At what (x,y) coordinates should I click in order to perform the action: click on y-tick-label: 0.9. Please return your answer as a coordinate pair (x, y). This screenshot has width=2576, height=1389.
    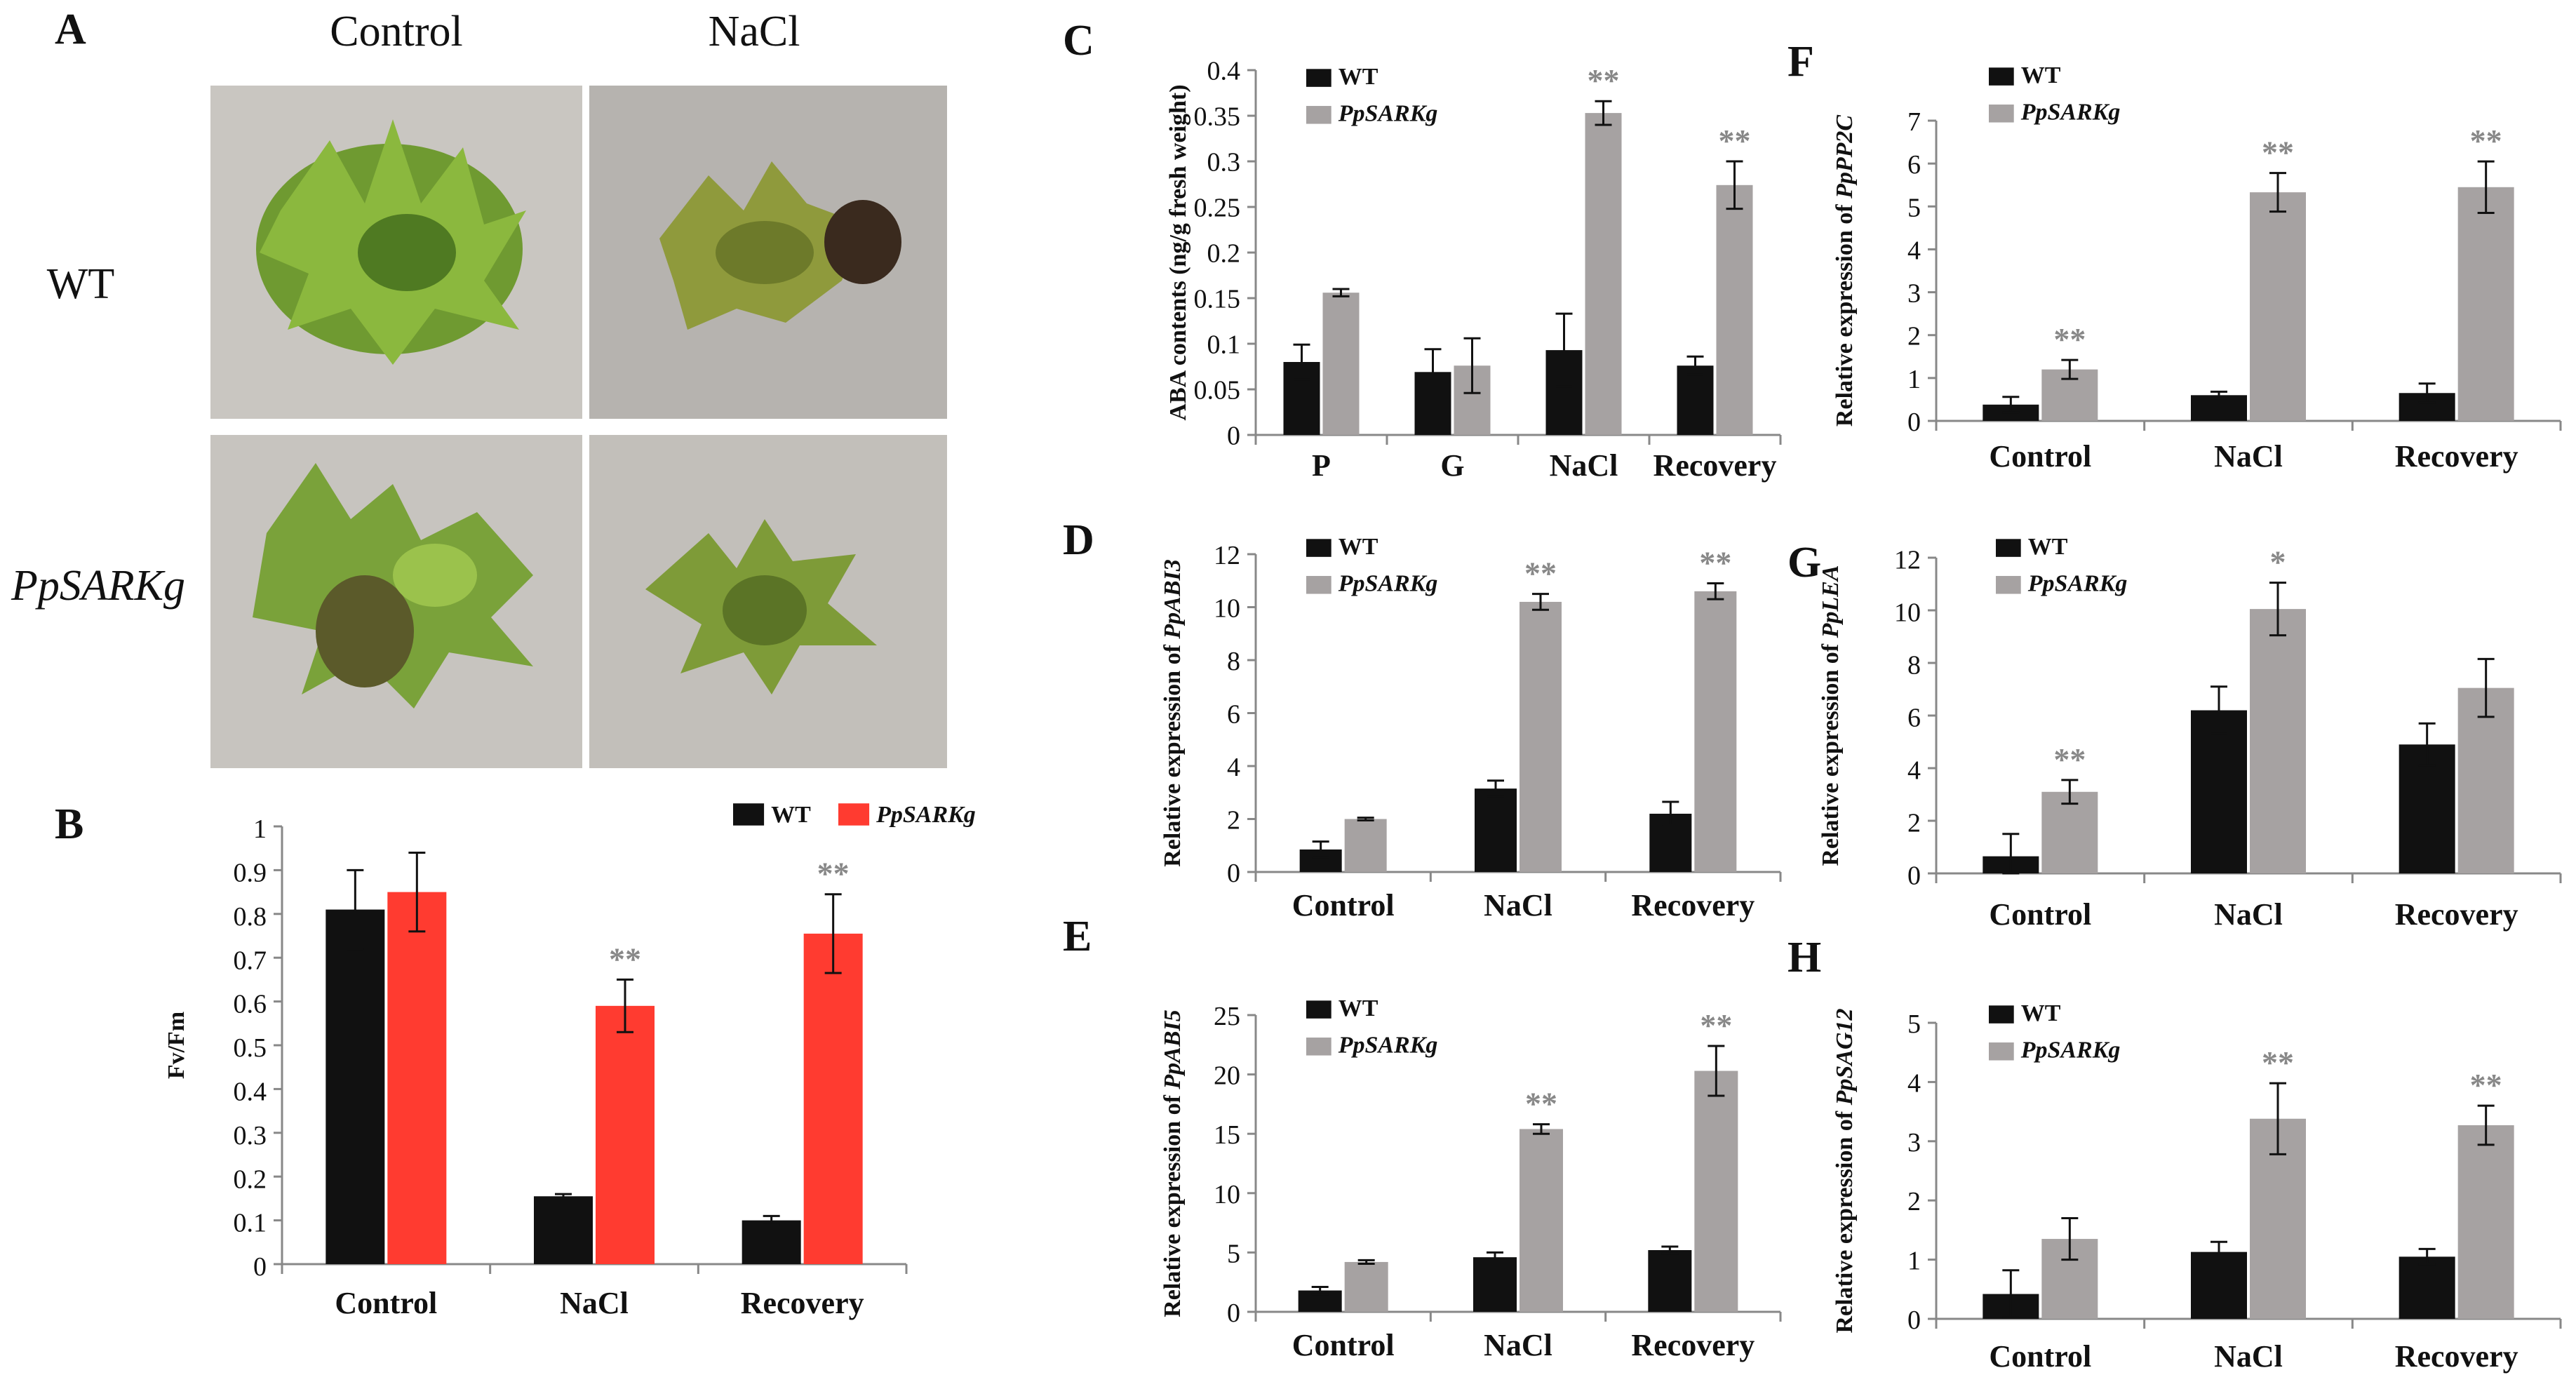
    Looking at the image, I should click on (251, 873).